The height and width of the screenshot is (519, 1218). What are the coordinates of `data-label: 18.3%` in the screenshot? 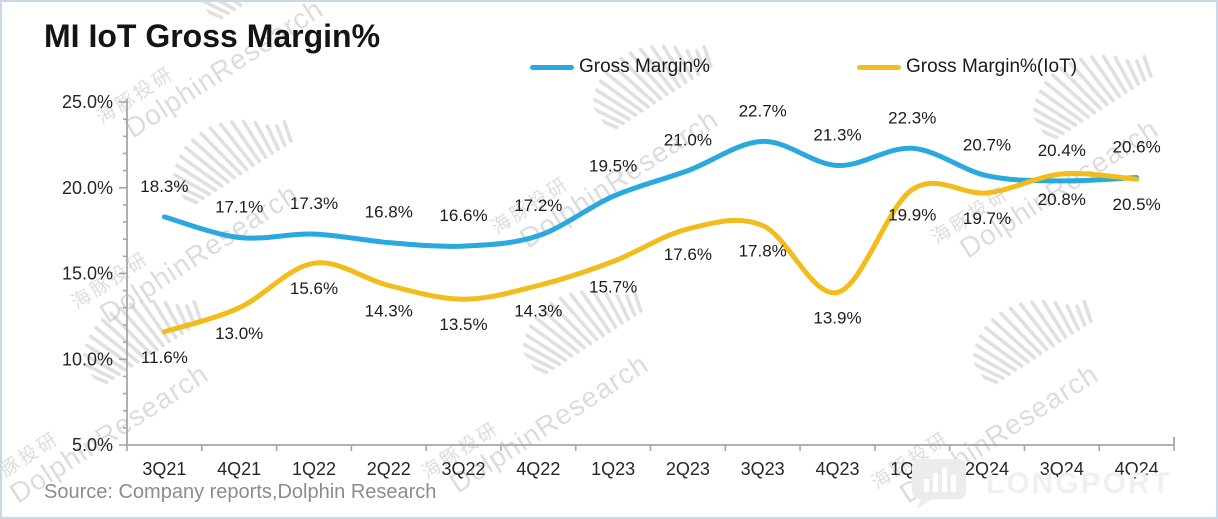 It's located at (164, 186).